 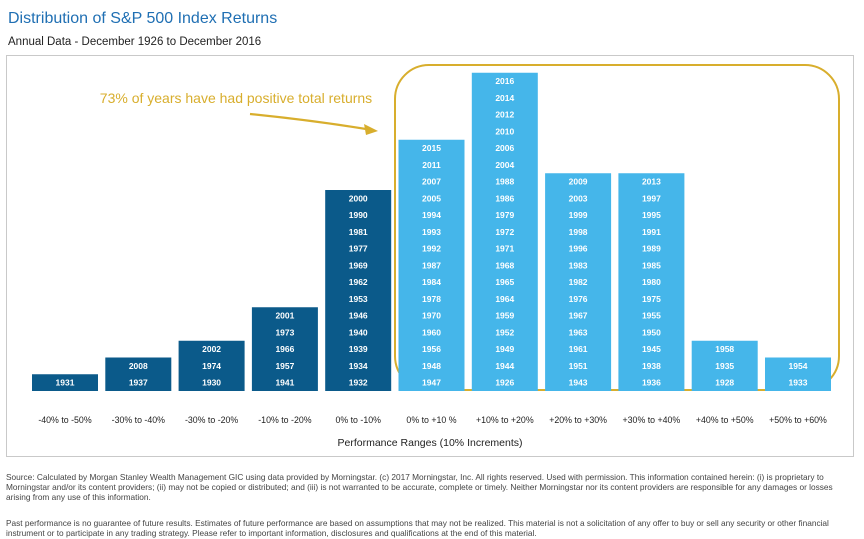 I want to click on x-tick-label: -40% to -50%, so click(x=64, y=420).